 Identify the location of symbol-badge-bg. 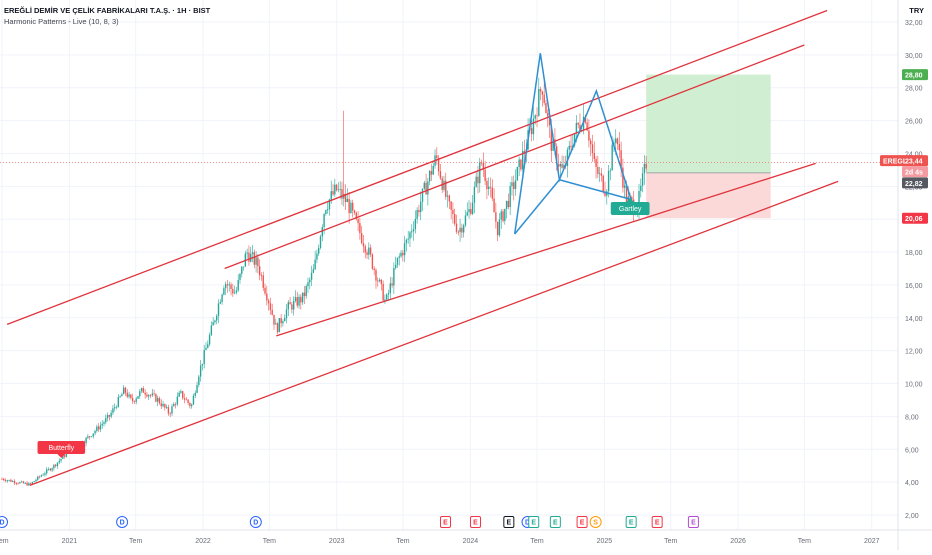
(892, 161).